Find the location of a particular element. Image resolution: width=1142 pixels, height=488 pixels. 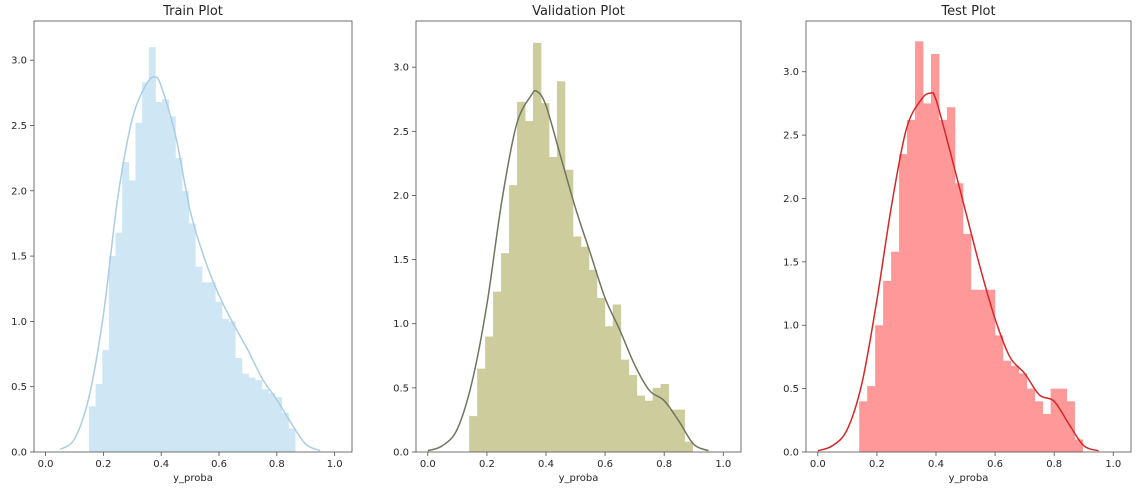

x-tick-label: 0.2 is located at coordinates (487, 464).